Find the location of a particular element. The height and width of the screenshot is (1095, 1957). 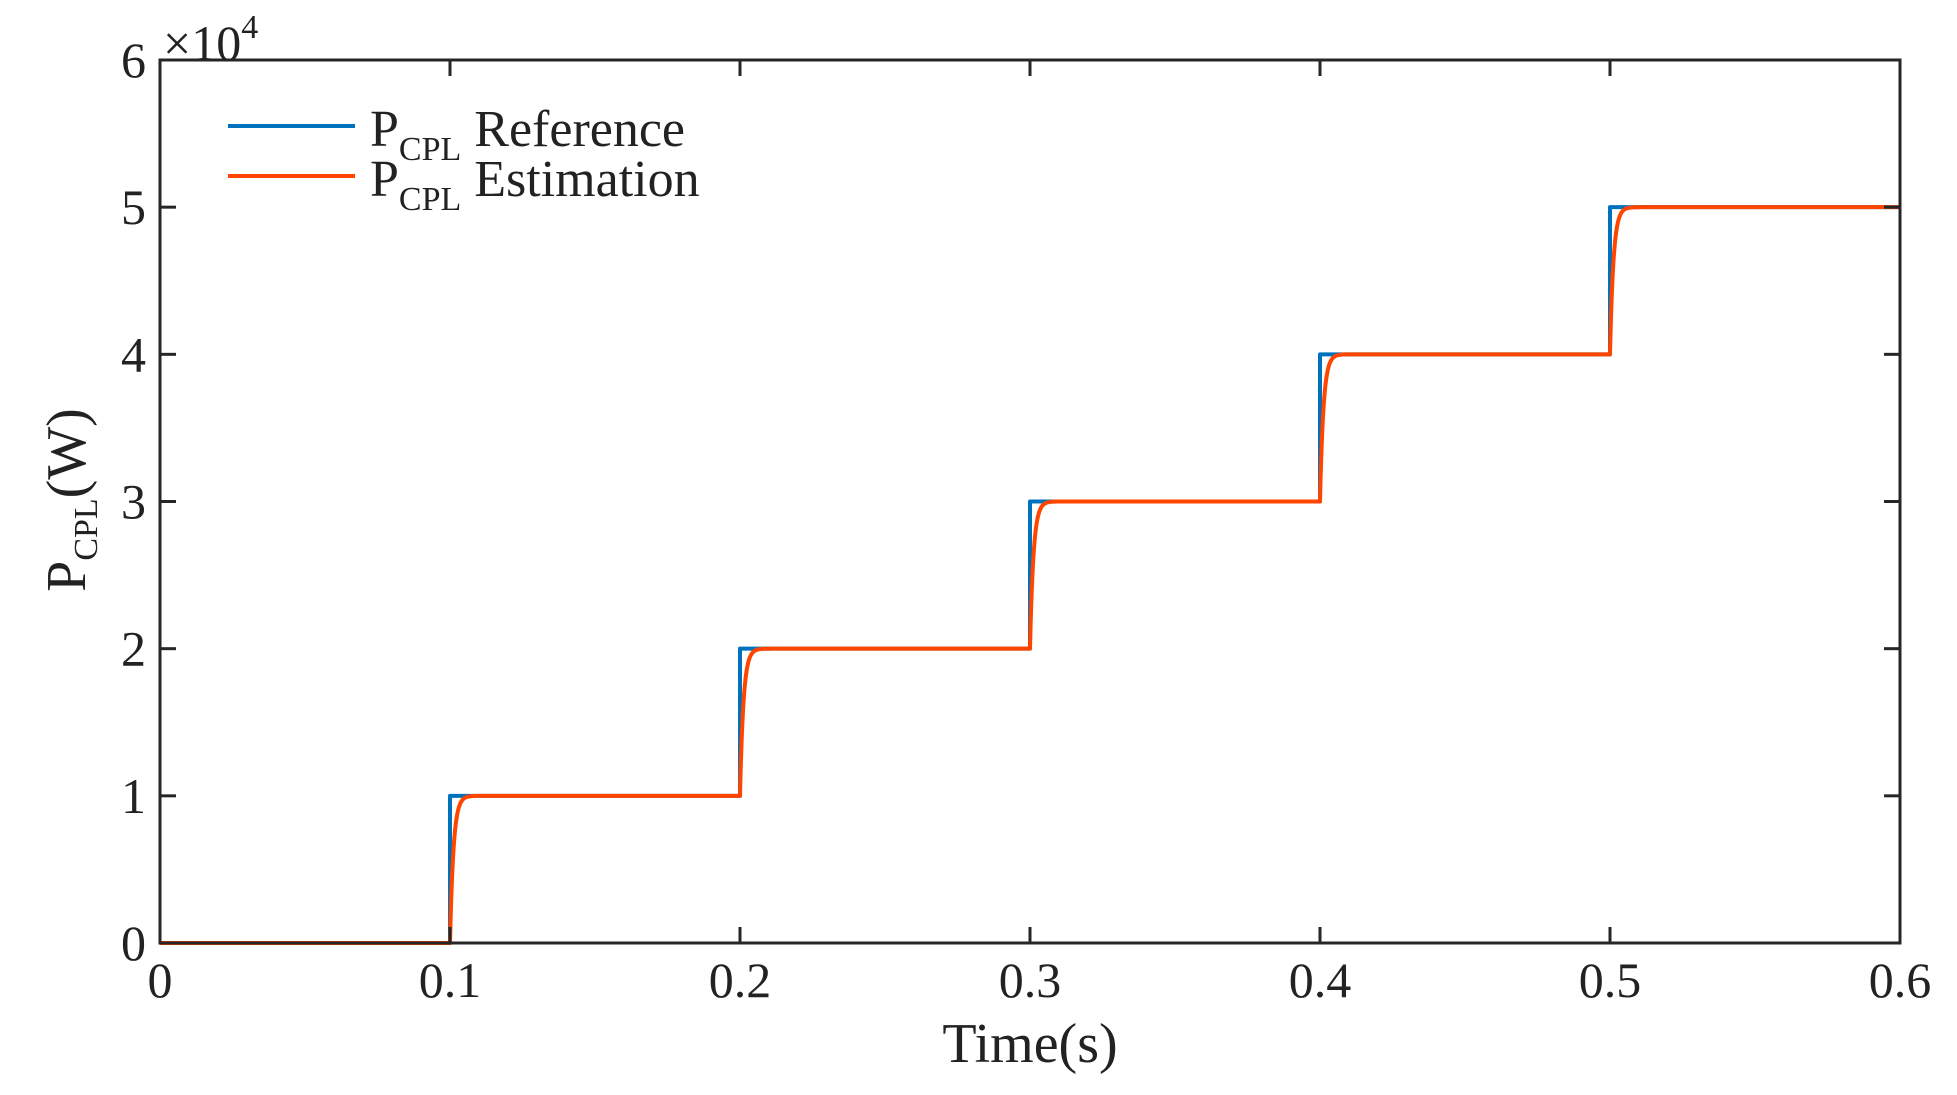

x-tick-label: 0.6 is located at coordinates (1900, 980).